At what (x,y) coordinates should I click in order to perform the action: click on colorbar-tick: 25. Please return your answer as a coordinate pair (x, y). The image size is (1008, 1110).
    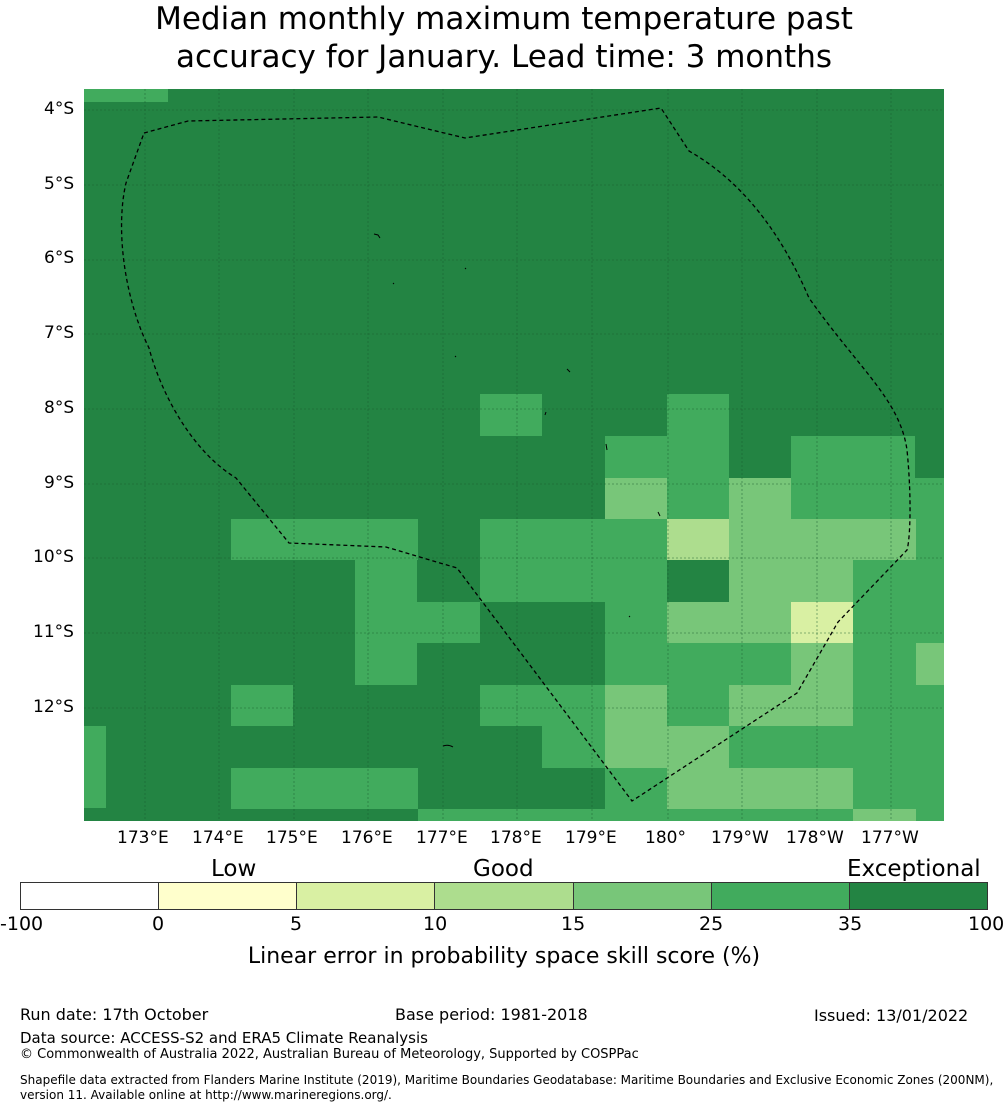
    Looking at the image, I should click on (711, 924).